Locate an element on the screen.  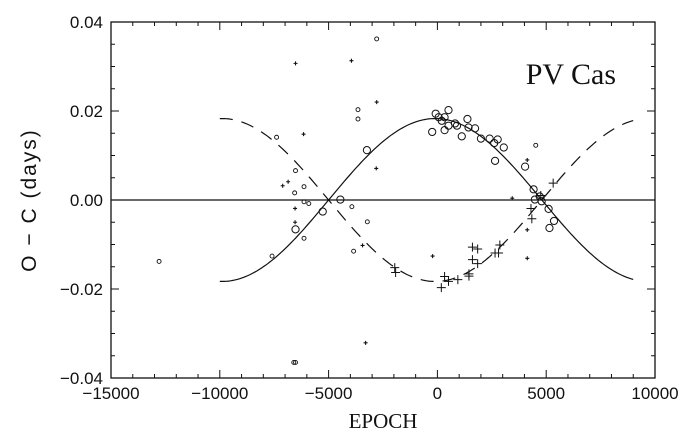
x-tick-label: 0 is located at coordinates (437, 393).